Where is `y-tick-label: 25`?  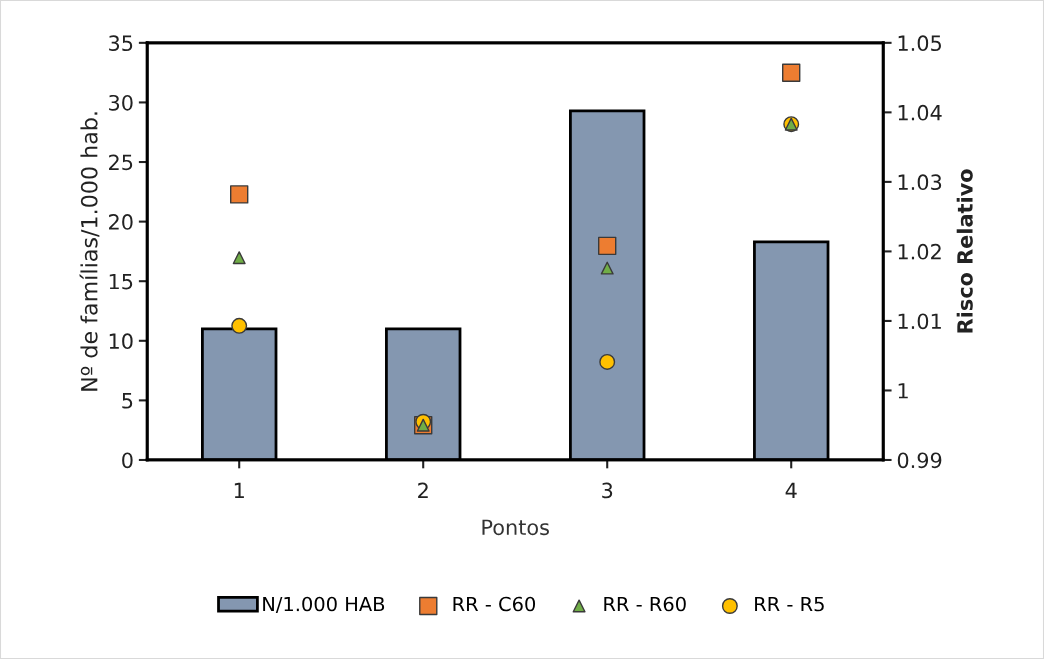 y-tick-label: 25 is located at coordinates (121, 162).